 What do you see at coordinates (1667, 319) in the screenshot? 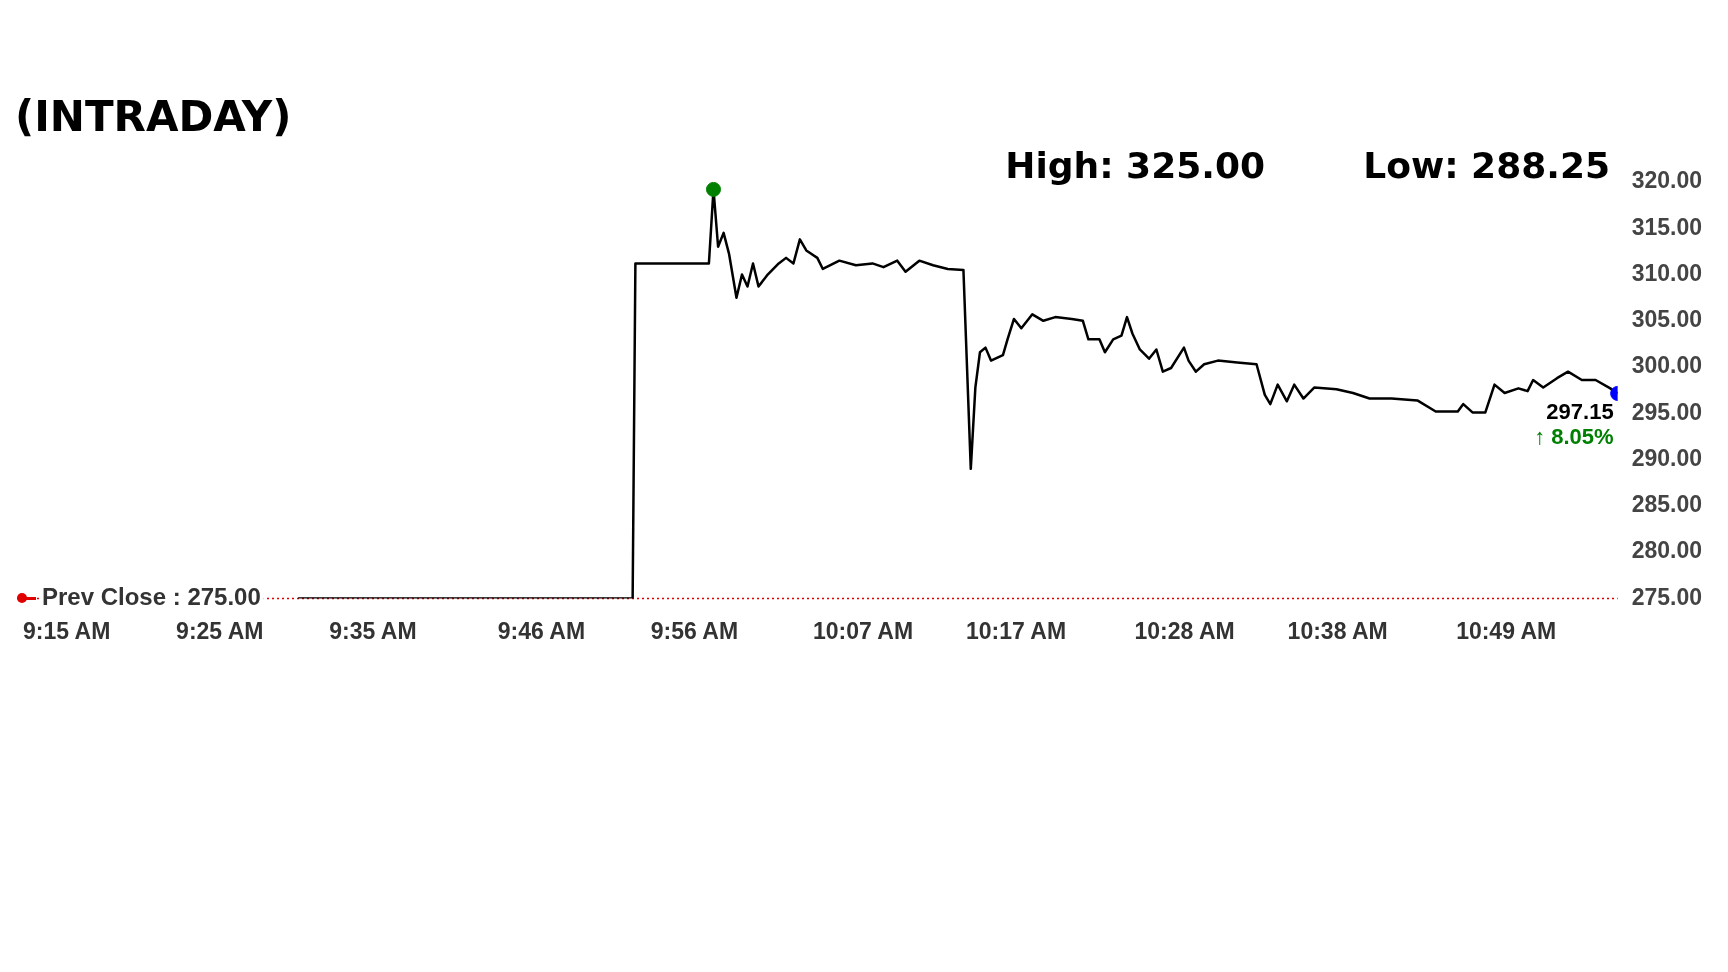
I see `y-tick-label: 305.00` at bounding box center [1667, 319].